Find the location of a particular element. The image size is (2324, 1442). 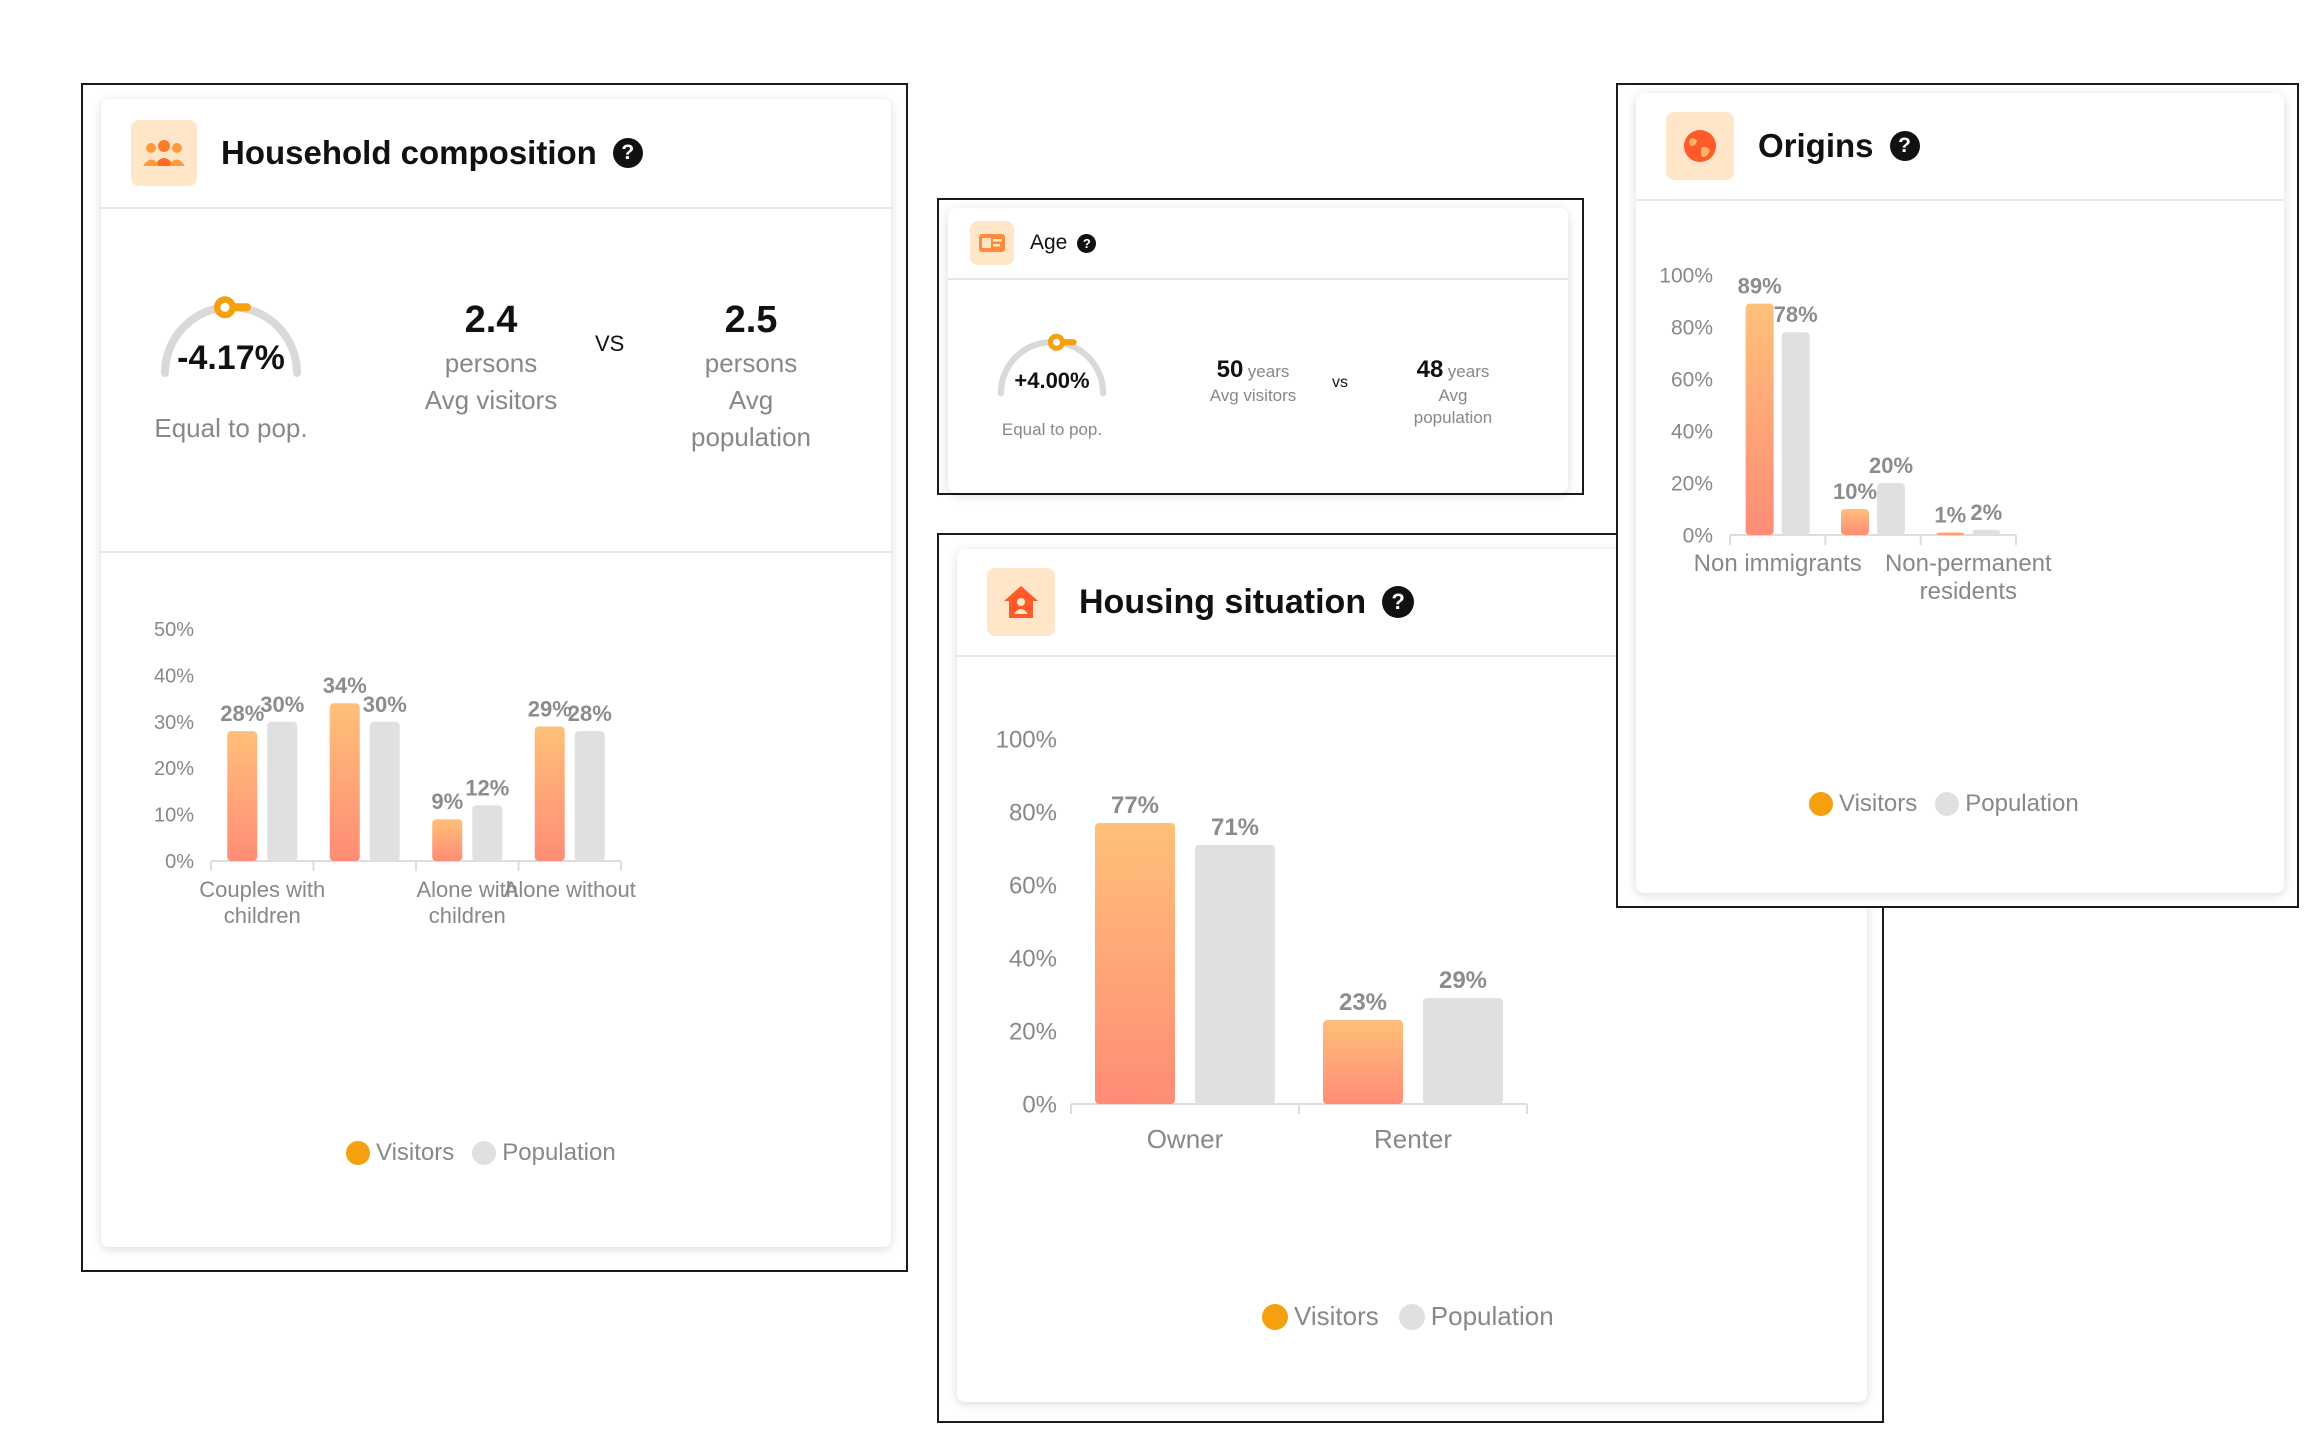

x-category-label: Non immigrants is located at coordinates (1778, 563).